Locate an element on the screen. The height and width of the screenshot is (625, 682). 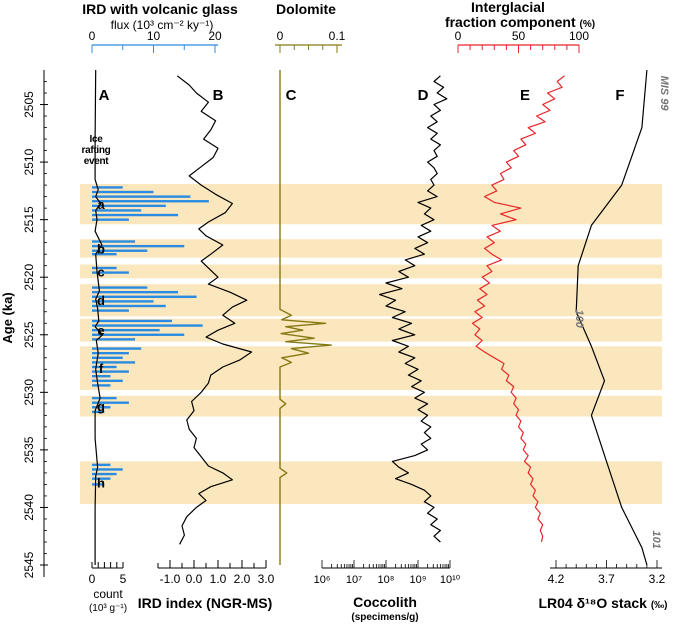
mis-stage-label: MIS 99 is located at coordinates (664, 94).